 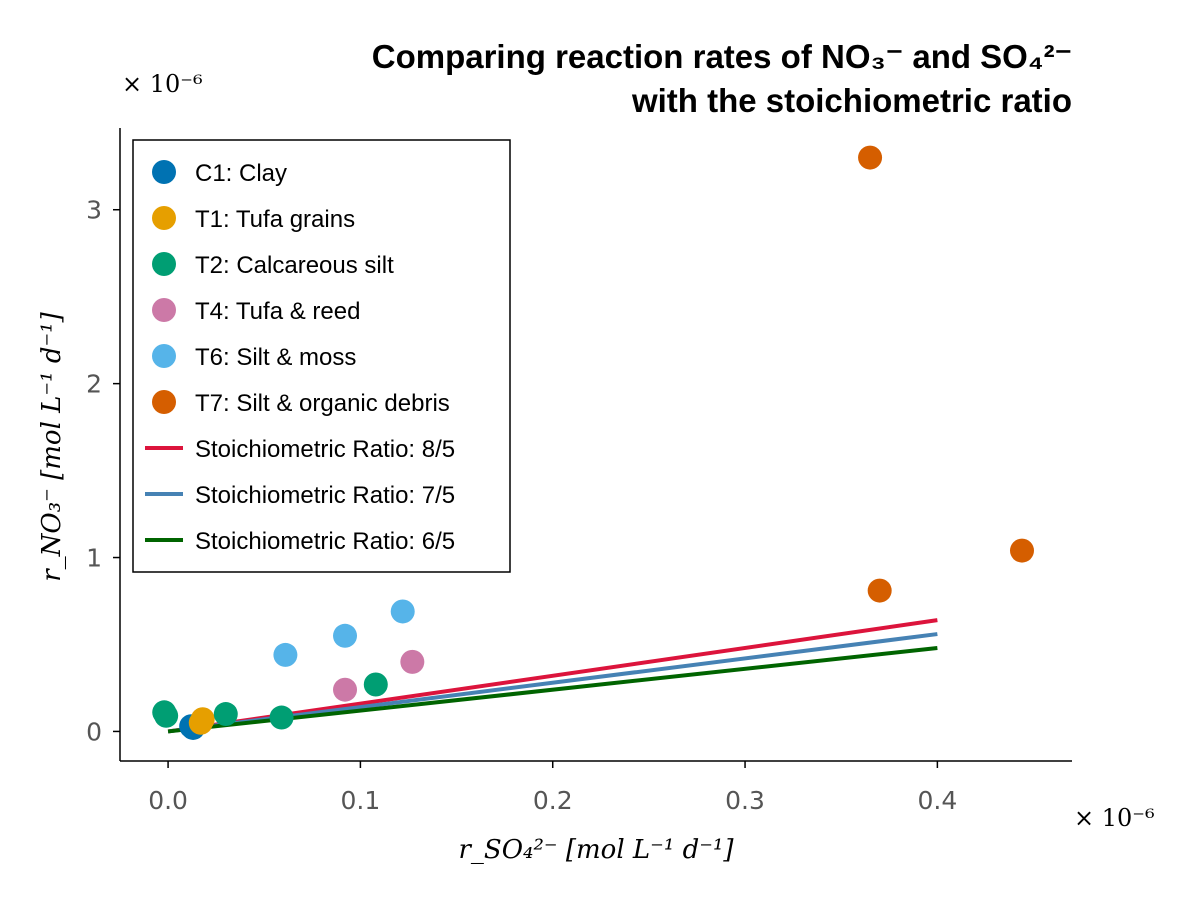 I want to click on x-axis-label: r_SO₄²⁻ [mol L⁻¹ d⁻¹], so click(x=596, y=850).